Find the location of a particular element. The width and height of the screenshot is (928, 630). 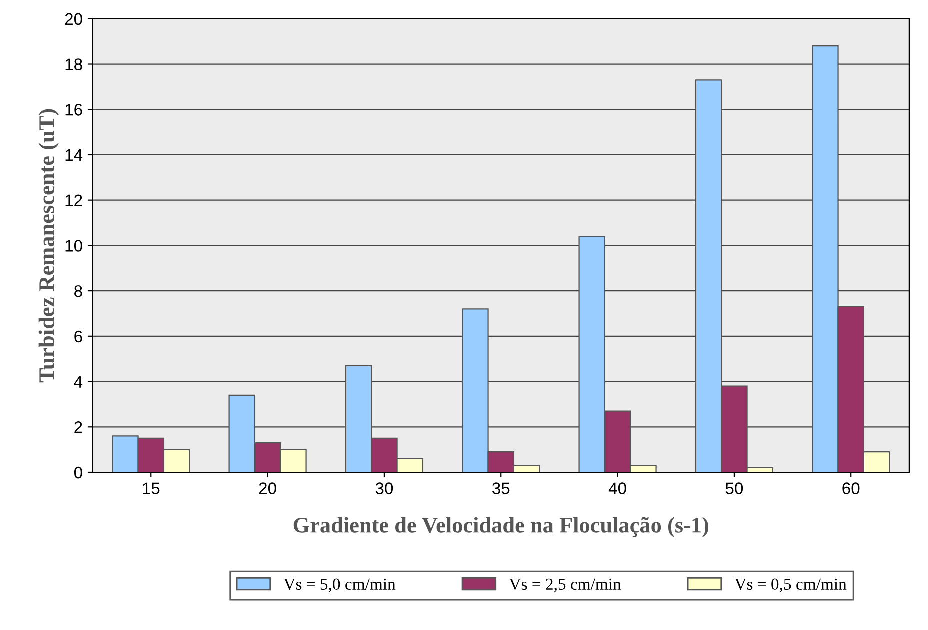

x-tick-label: 15 is located at coordinates (151, 488).